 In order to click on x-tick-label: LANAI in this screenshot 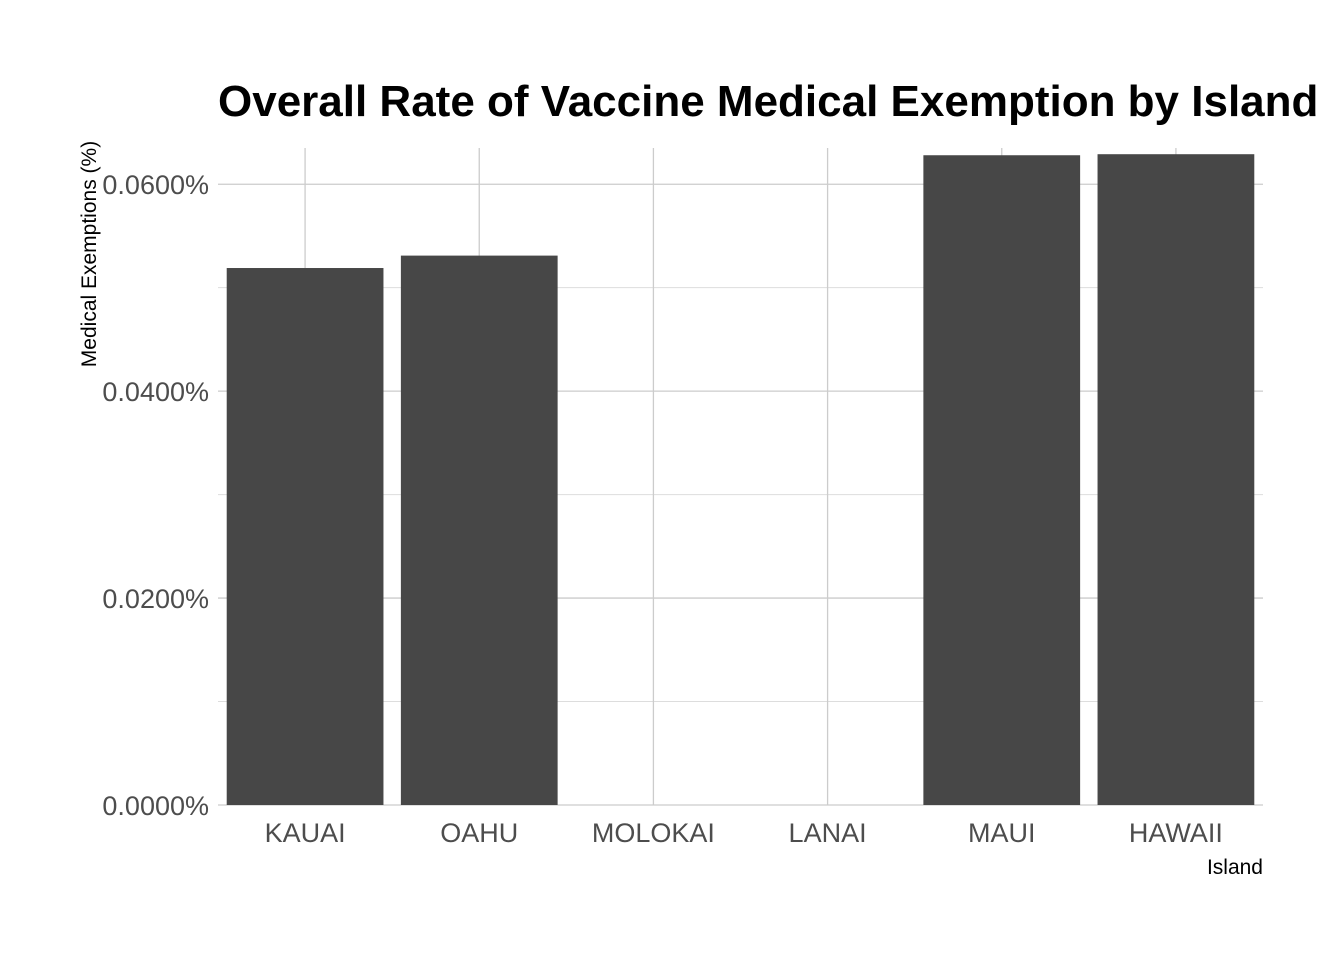, I will do `click(828, 833)`.